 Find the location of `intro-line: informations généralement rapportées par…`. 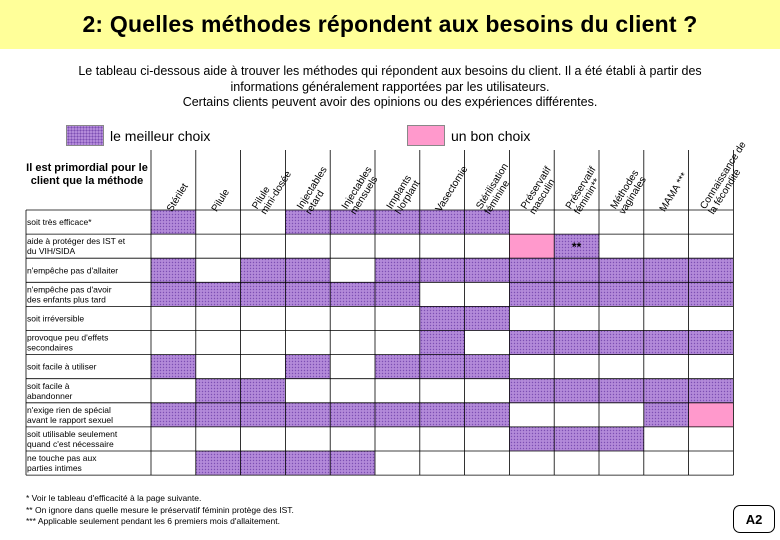

intro-line: informations généralement rapportées par… is located at coordinates (390, 86).